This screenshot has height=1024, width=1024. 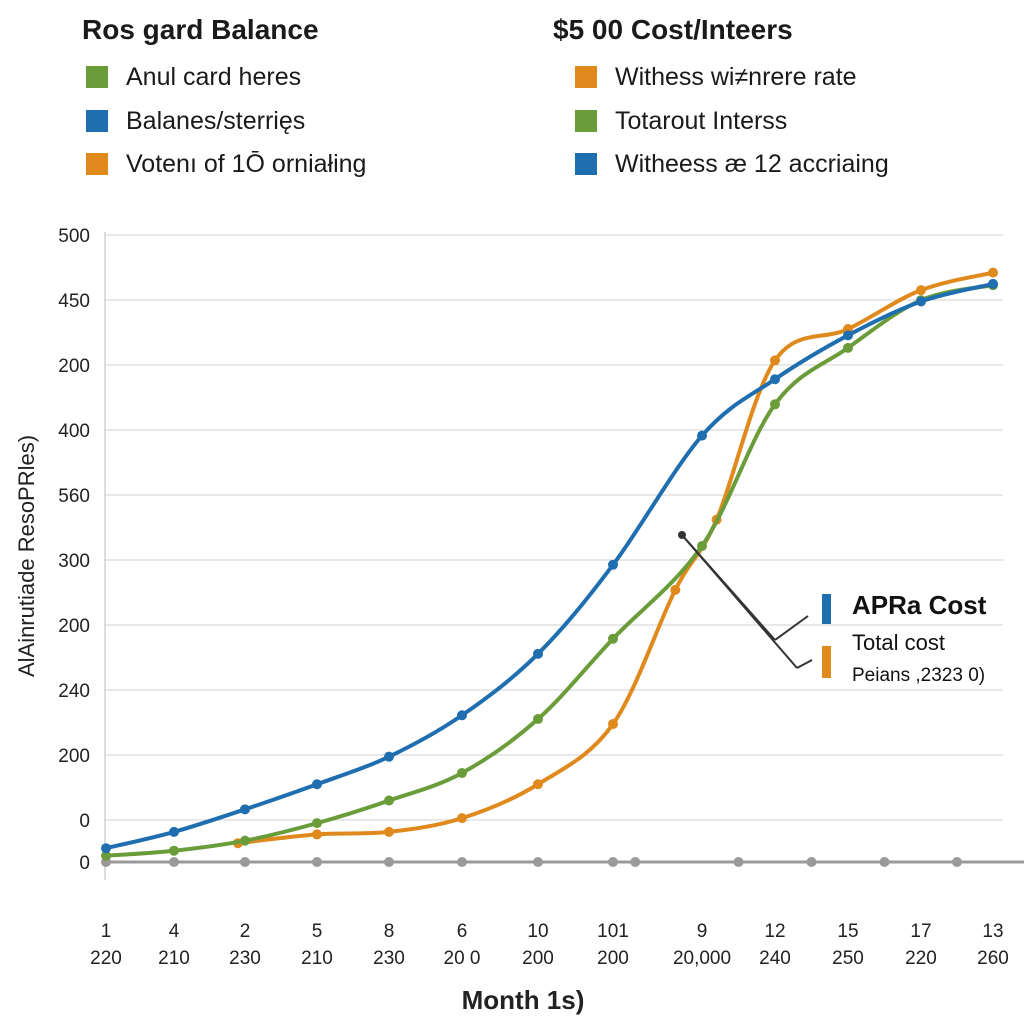 I want to click on legend-item-right-1: Withess wi≠nrere rate, so click(x=716, y=77).